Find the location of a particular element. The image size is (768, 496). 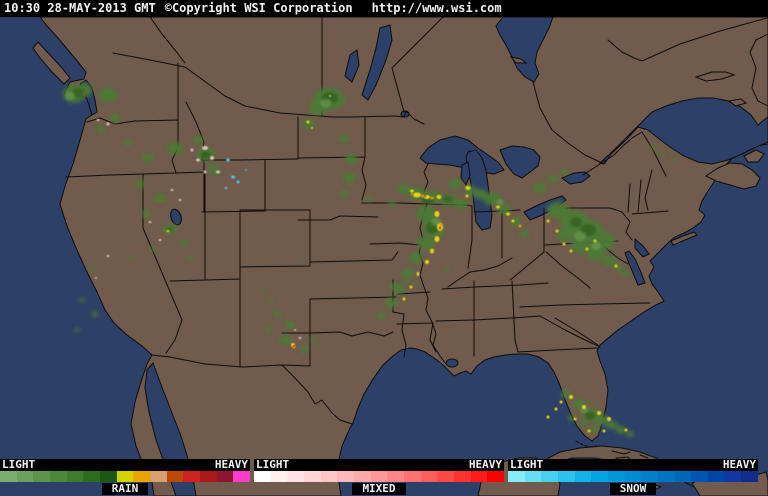

florida-keys is located at coordinates (586, 444).